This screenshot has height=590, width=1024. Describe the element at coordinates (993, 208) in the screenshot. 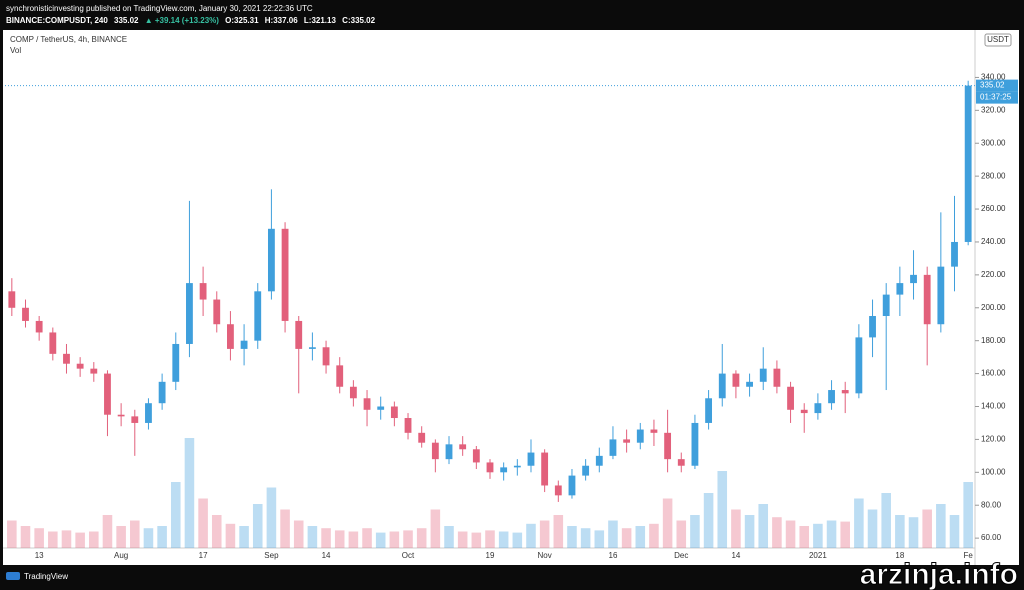

I see `y-tick-label: 260.00` at that location.